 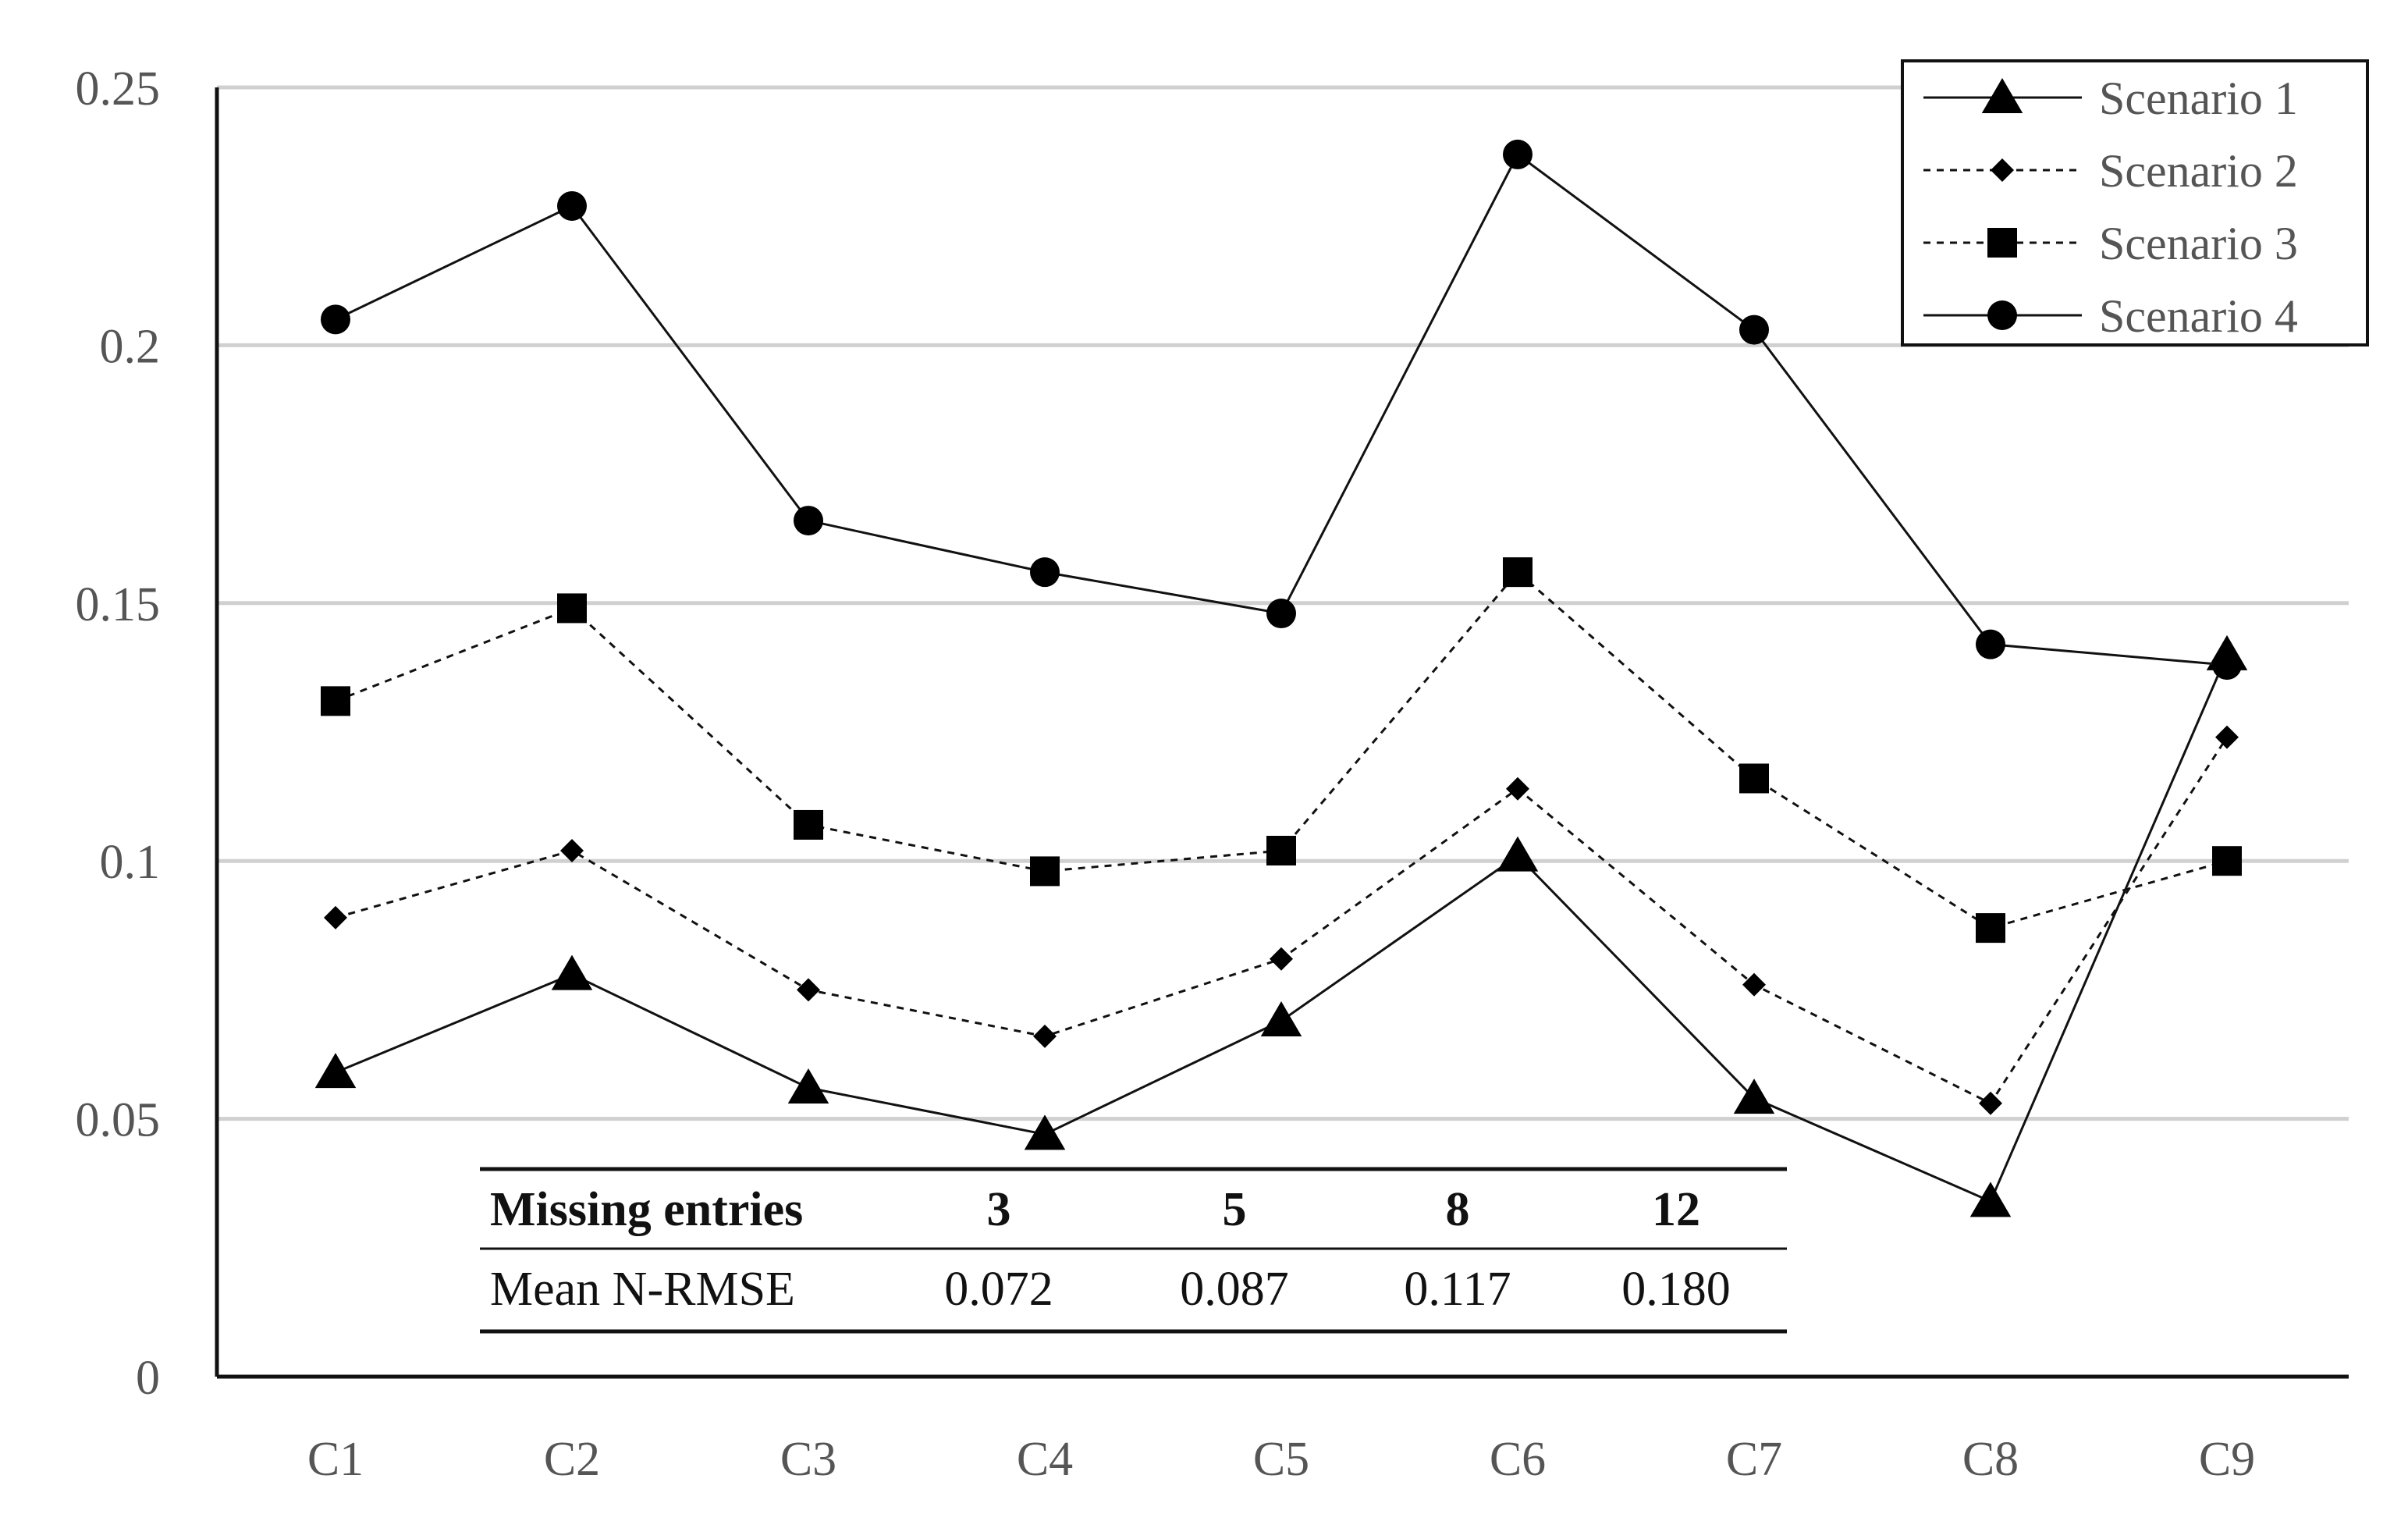 What do you see at coordinates (642, 1289) in the screenshot?
I see `table-row-label: Mean N-RMSE` at bounding box center [642, 1289].